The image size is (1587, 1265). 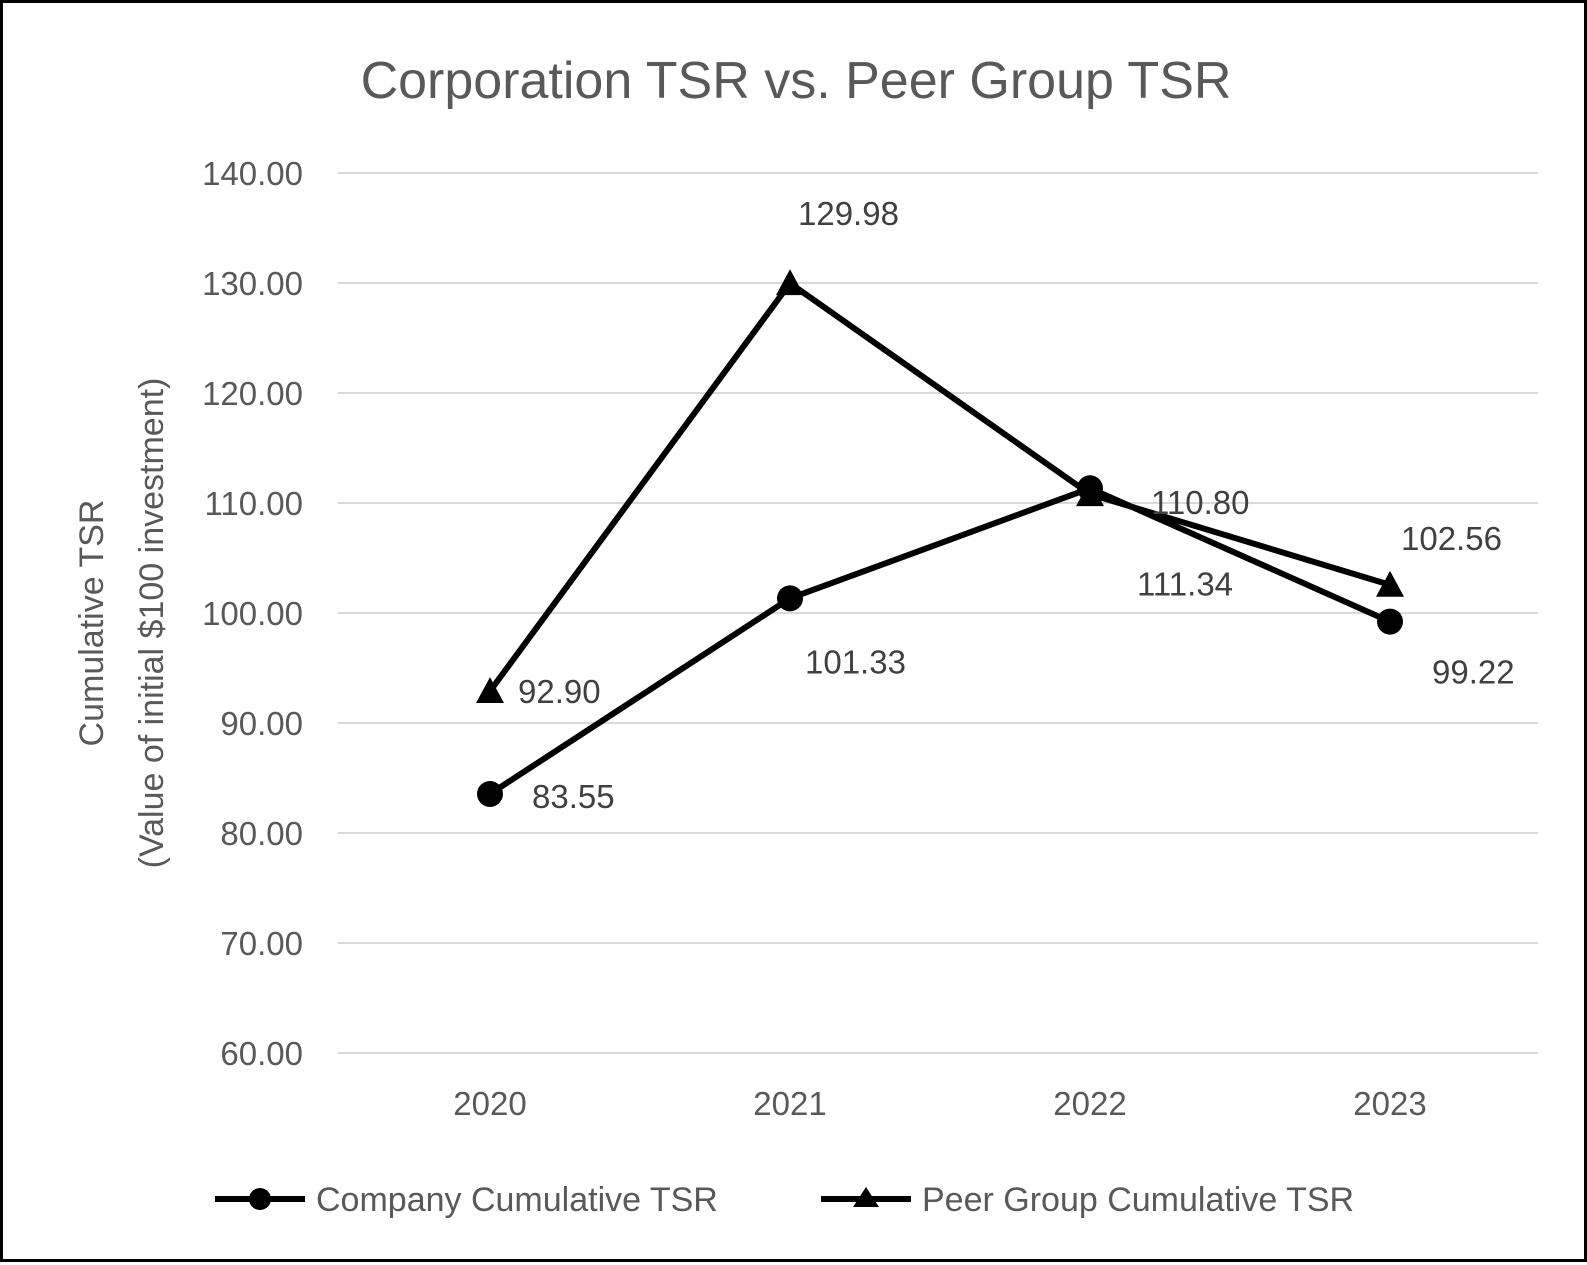 What do you see at coordinates (939, 1103) in the screenshot?
I see `x-axis-ticks: 2020 2021 2022 2023` at bounding box center [939, 1103].